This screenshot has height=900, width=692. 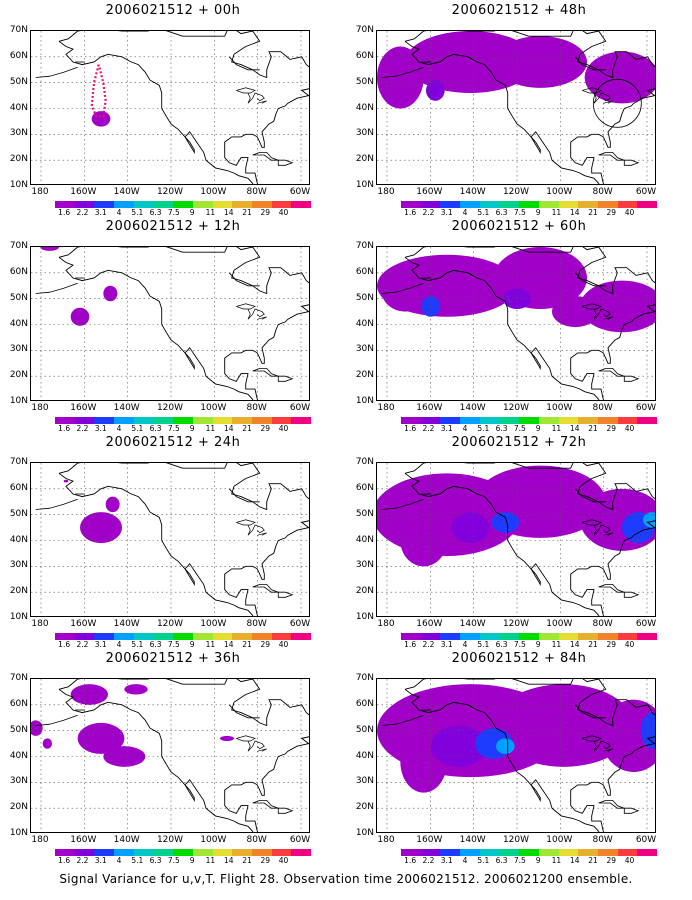 I want to click on lon-tick-label: 100W, so click(x=213, y=624).